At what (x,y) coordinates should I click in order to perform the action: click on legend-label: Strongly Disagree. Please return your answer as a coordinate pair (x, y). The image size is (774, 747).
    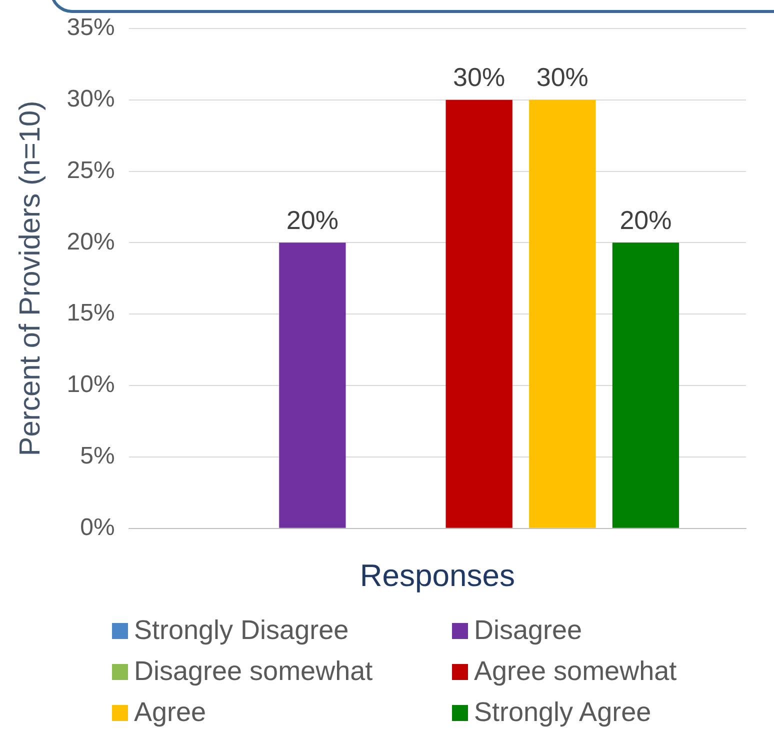
    Looking at the image, I should click on (241, 630).